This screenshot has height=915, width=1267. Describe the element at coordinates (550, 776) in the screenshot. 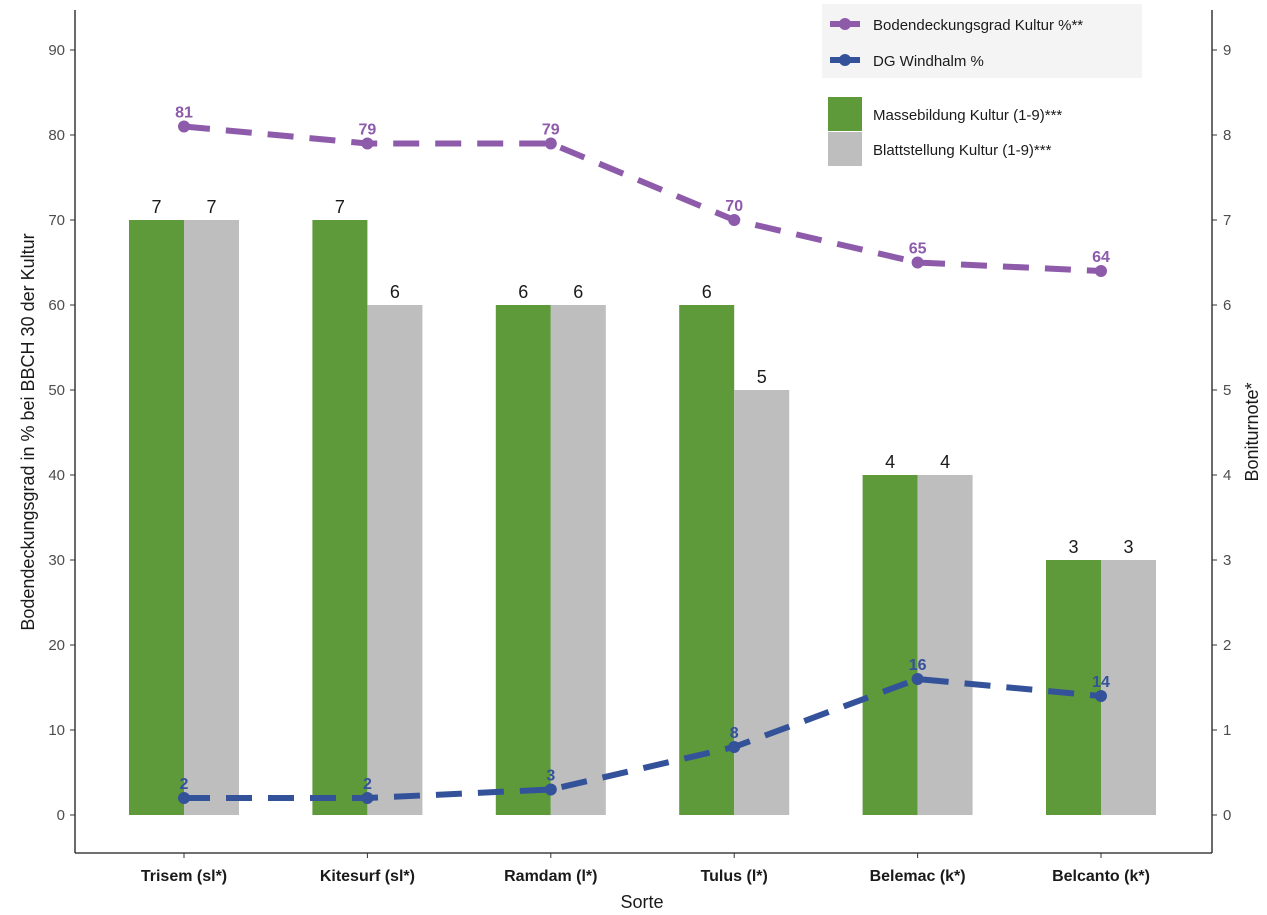

I see `line-point-label: 3` at that location.